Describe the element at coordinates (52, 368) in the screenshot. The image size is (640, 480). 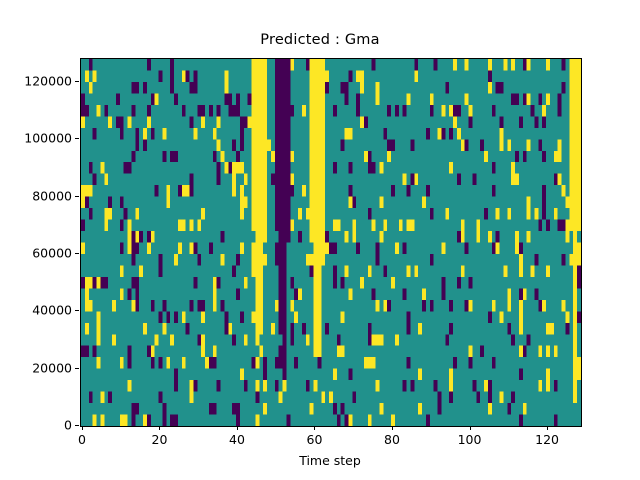
I see `y-tick-label: 20000` at that location.